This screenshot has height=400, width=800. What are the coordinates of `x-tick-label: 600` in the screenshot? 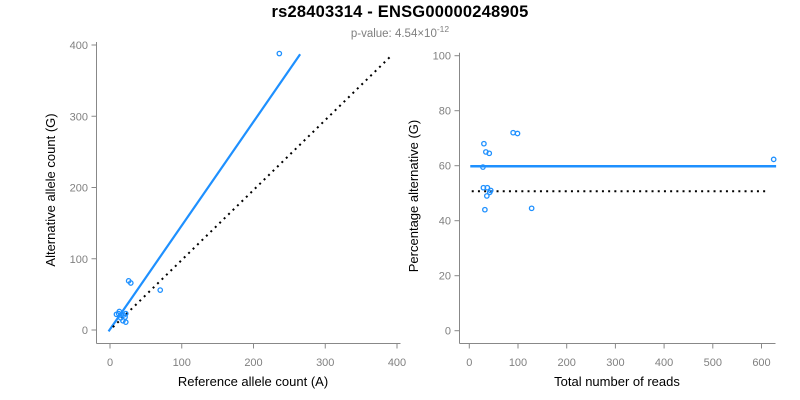 It's located at (761, 363).